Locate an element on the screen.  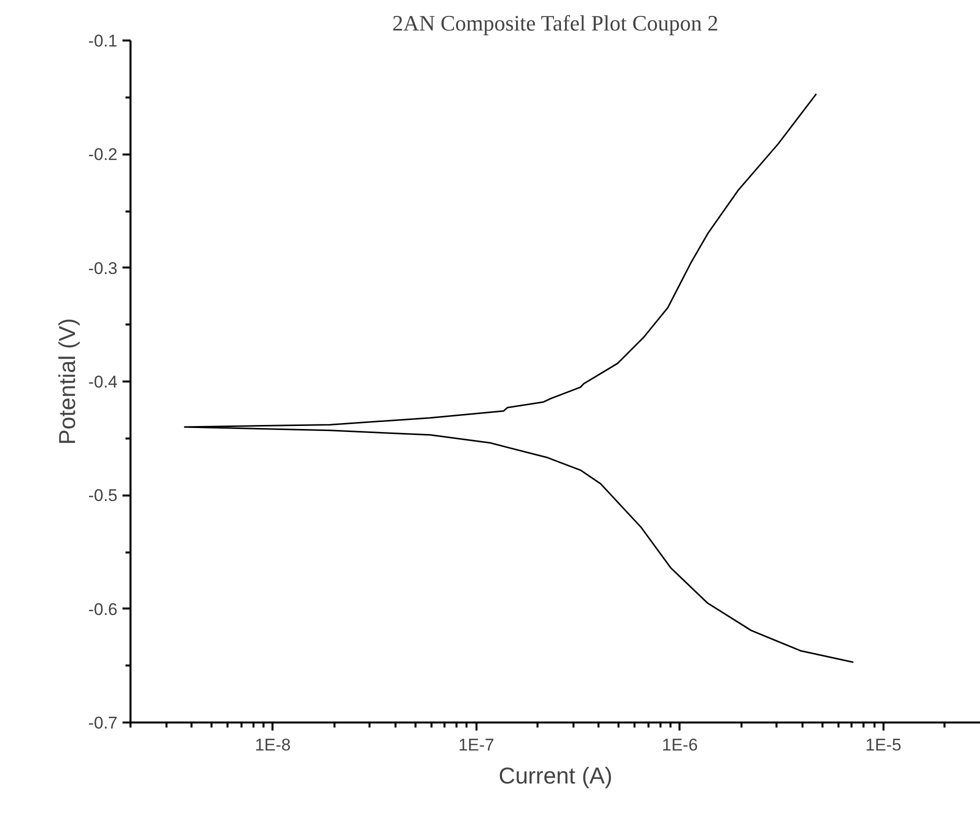
y-tick-label: -0.6 is located at coordinates (103, 609).